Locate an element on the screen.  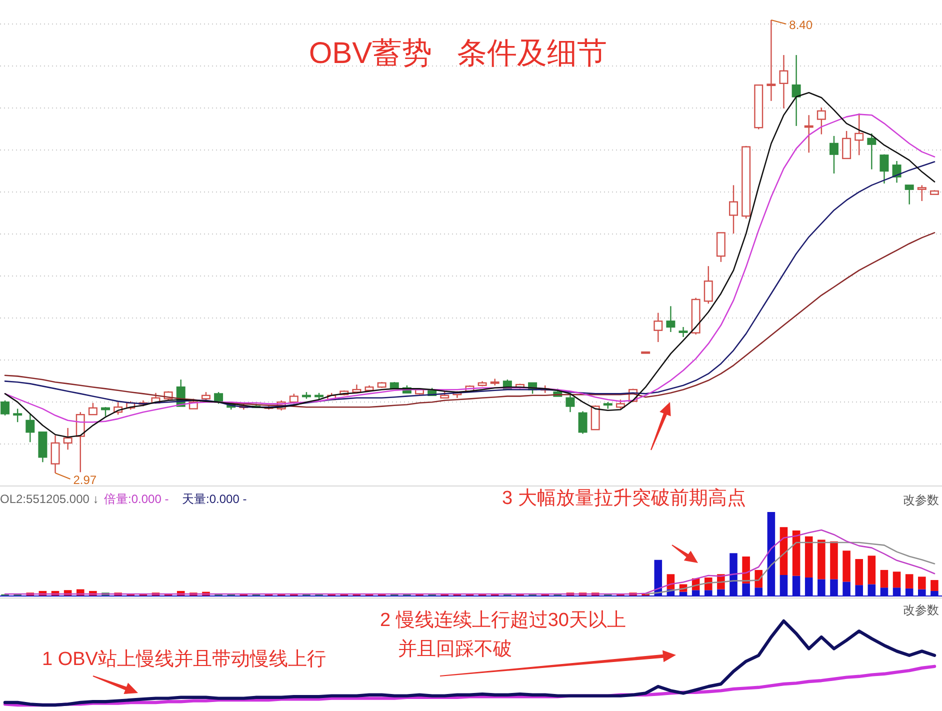
annotation: 8.40 is located at coordinates (801, 25).